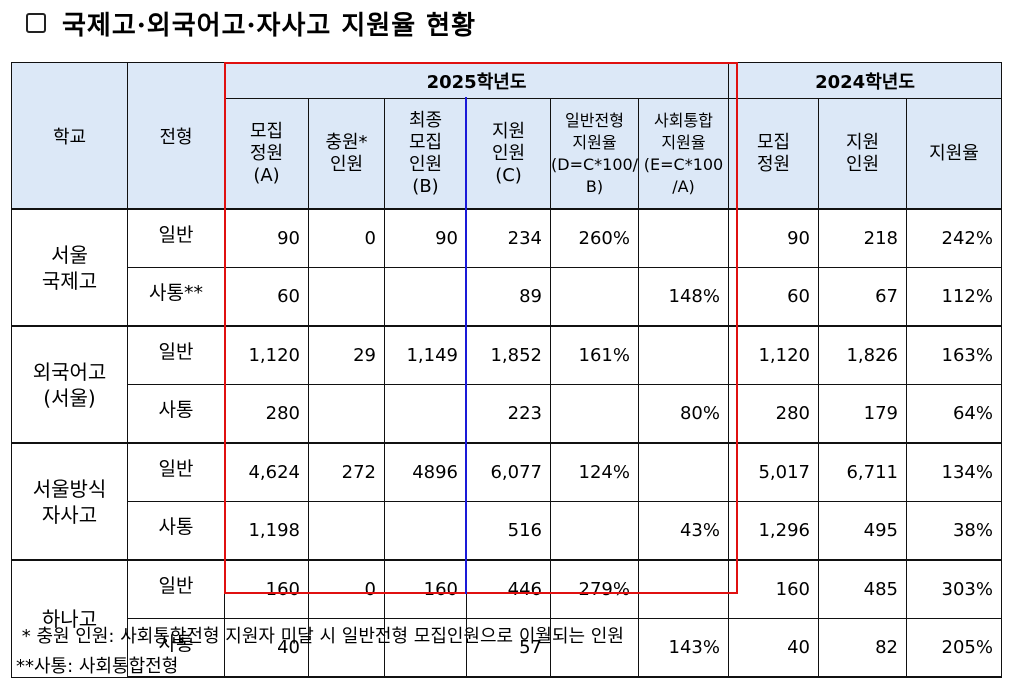  Describe the element at coordinates (954, 414) in the screenshot. I see `table-cell: 64%` at that location.